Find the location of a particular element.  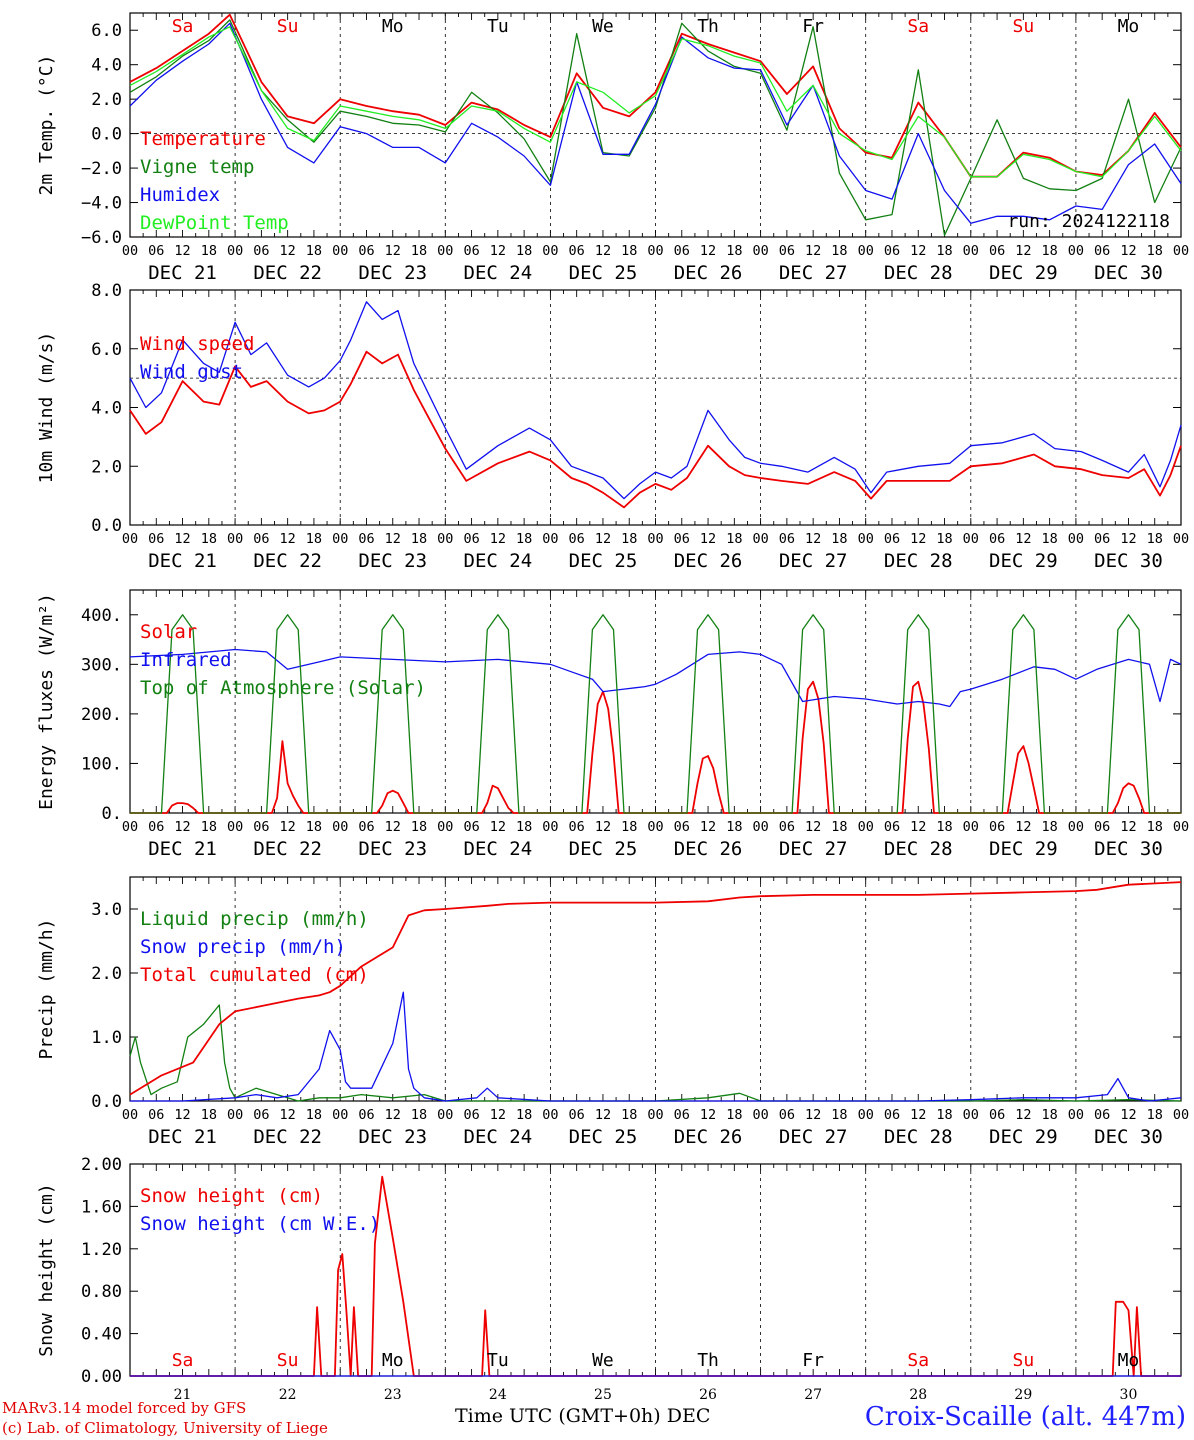

y-tick-label: 6.0 is located at coordinates (106, 350).